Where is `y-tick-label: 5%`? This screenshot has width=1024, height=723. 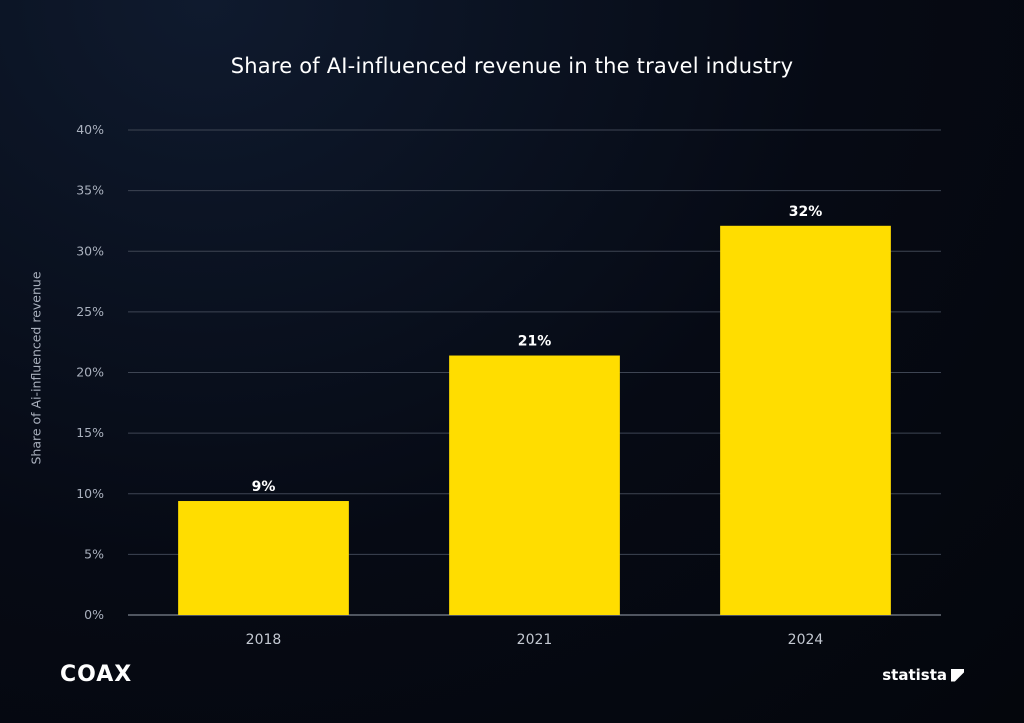 y-tick-label: 5% is located at coordinates (94, 553).